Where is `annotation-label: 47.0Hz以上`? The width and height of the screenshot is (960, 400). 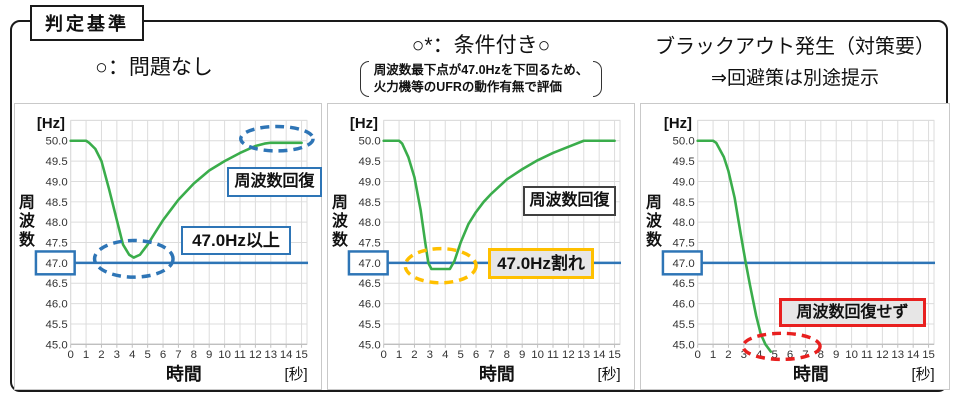
annotation-label: 47.0Hz以上 is located at coordinates (236, 240).